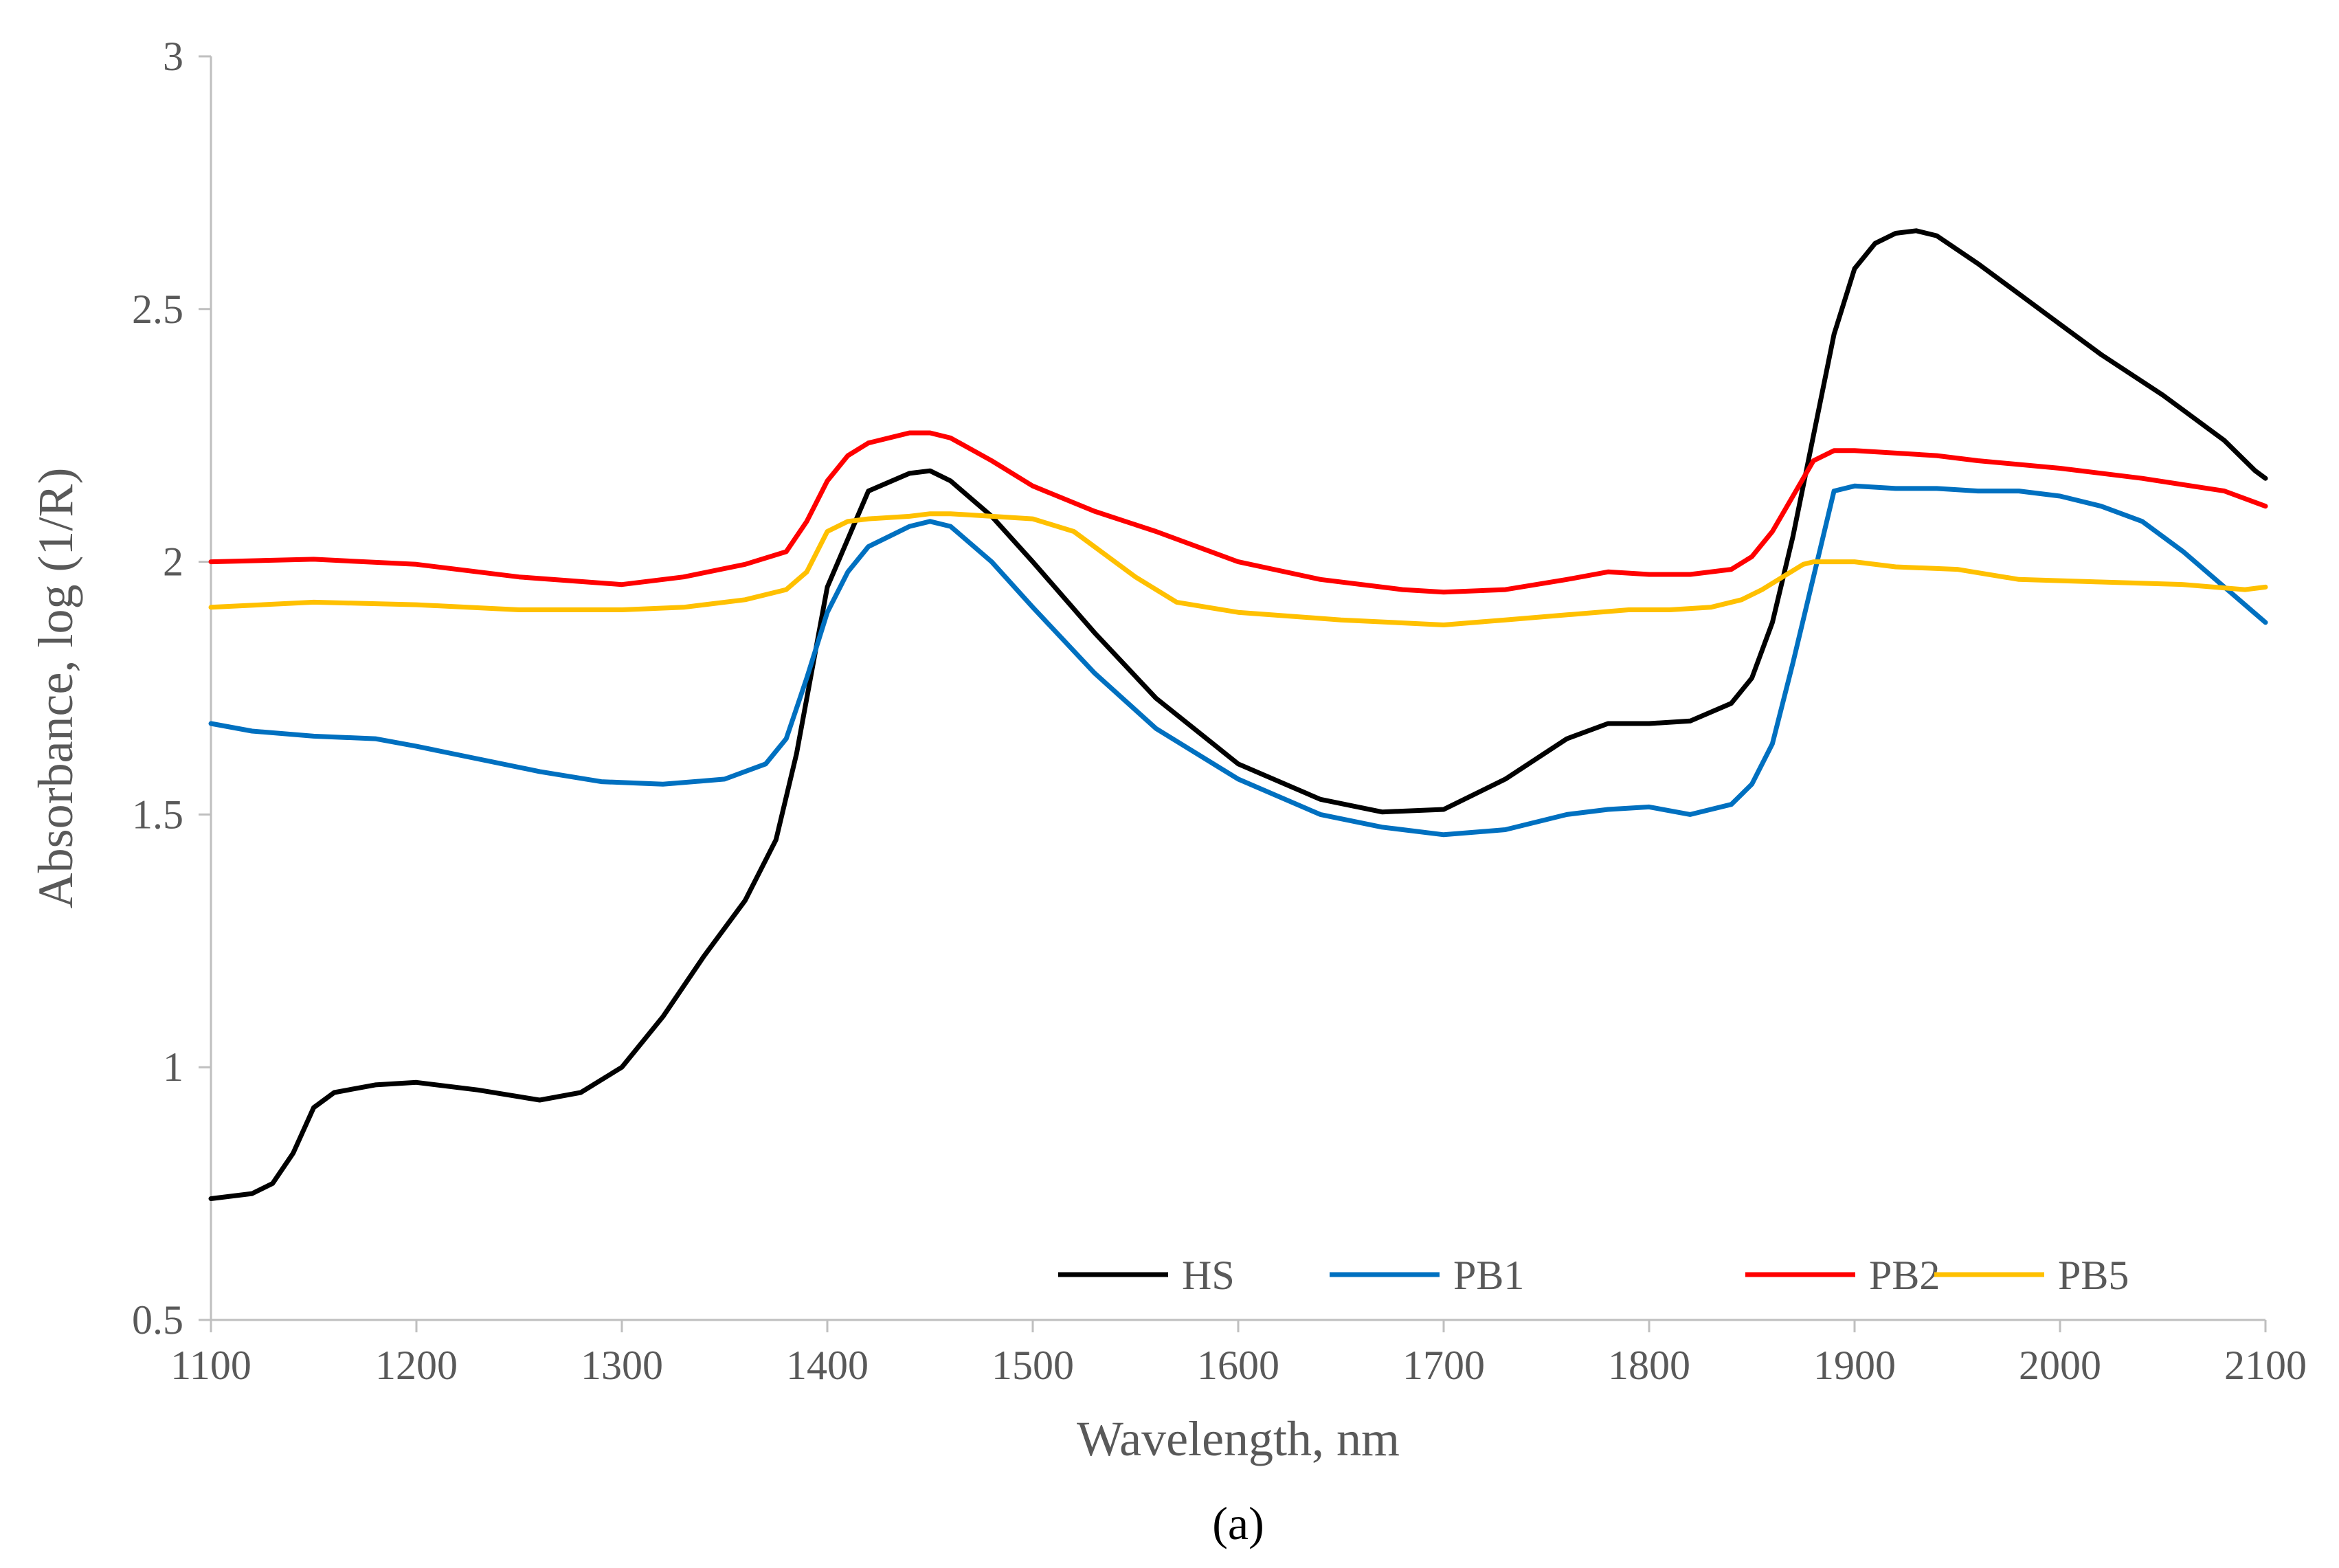 The height and width of the screenshot is (1568, 2339). What do you see at coordinates (1443, 1365) in the screenshot?
I see `x-tick-label: 1700` at bounding box center [1443, 1365].